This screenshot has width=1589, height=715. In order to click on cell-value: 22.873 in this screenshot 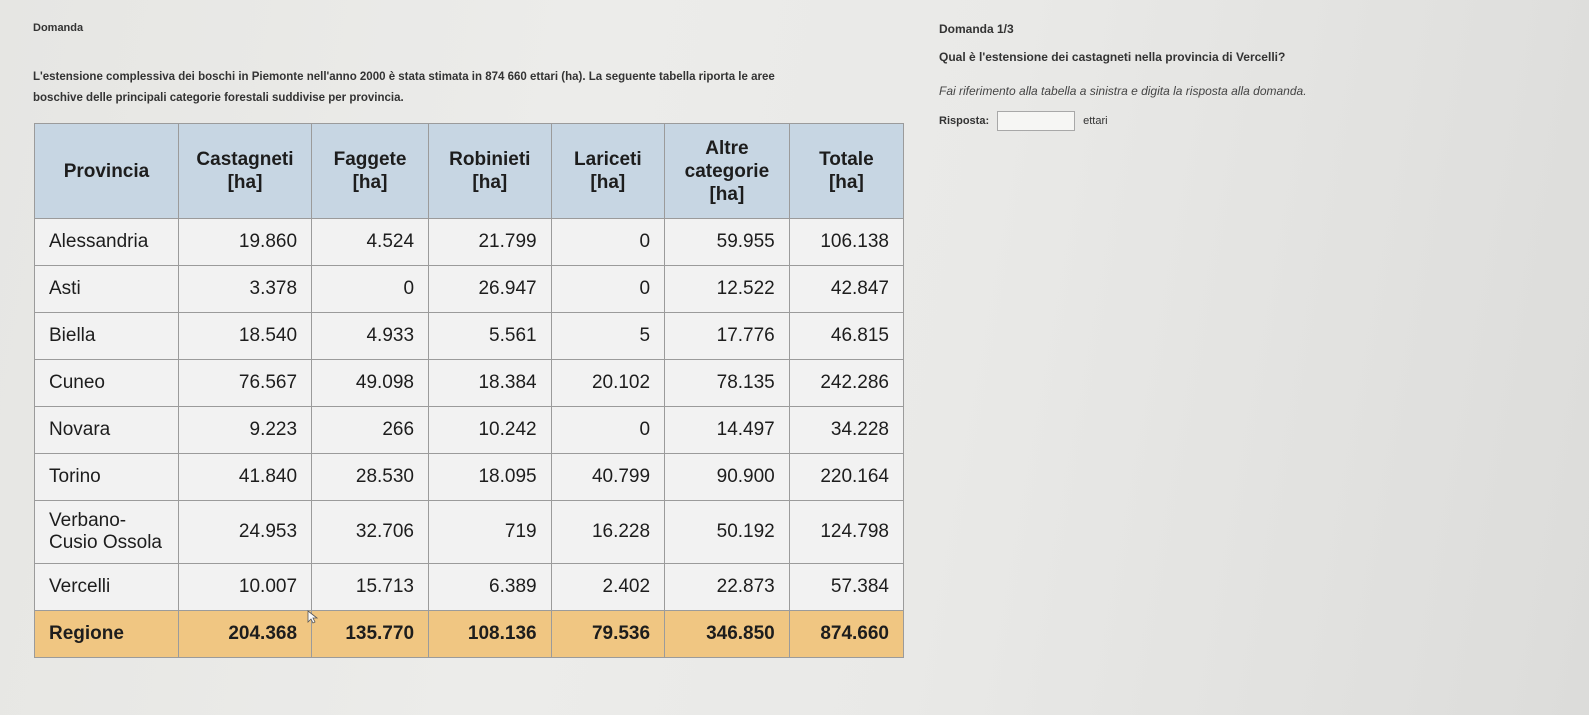, I will do `click(727, 587)`.